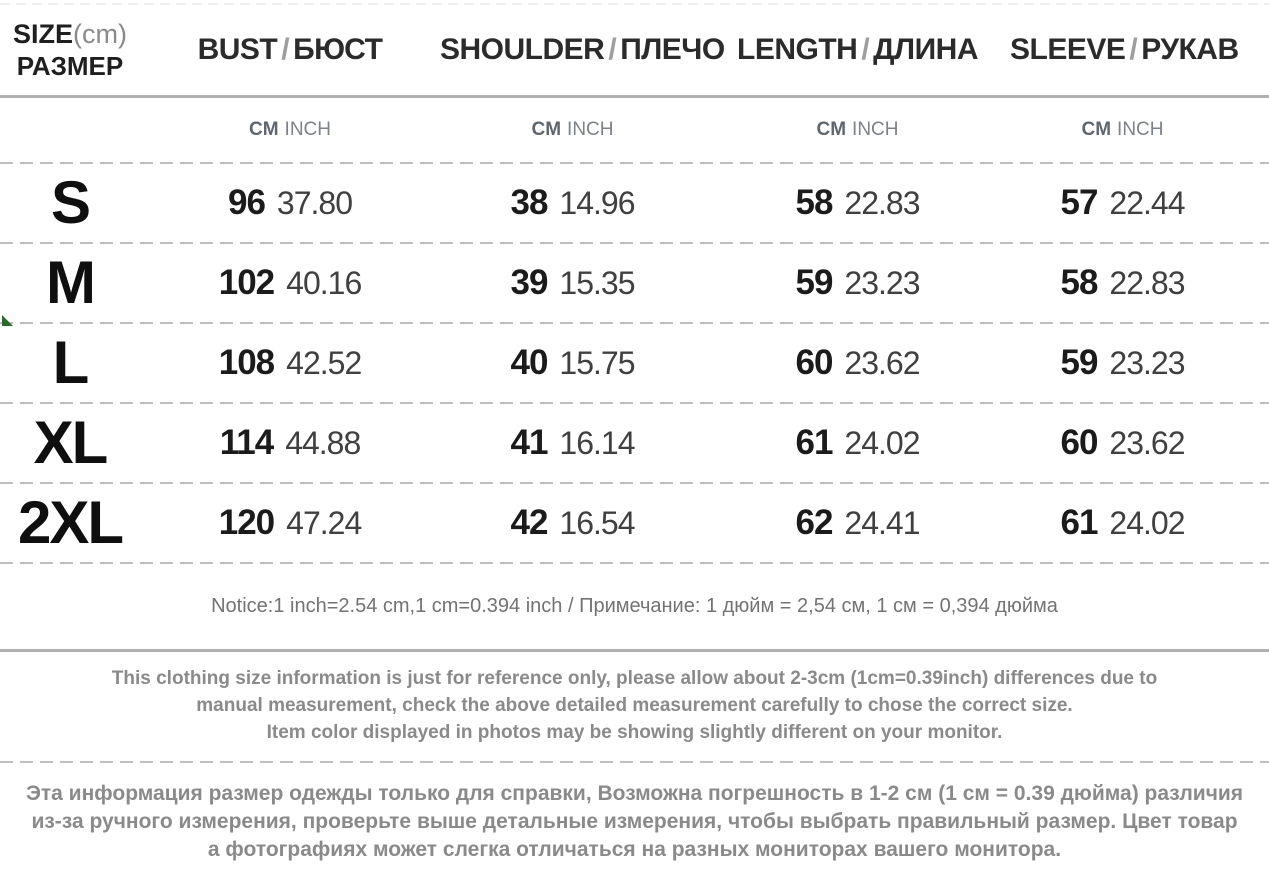 Image resolution: width=1269 pixels, height=881 pixels. Describe the element at coordinates (1079, 362) in the screenshot. I see `sleeve-cm-value: 59` at that location.